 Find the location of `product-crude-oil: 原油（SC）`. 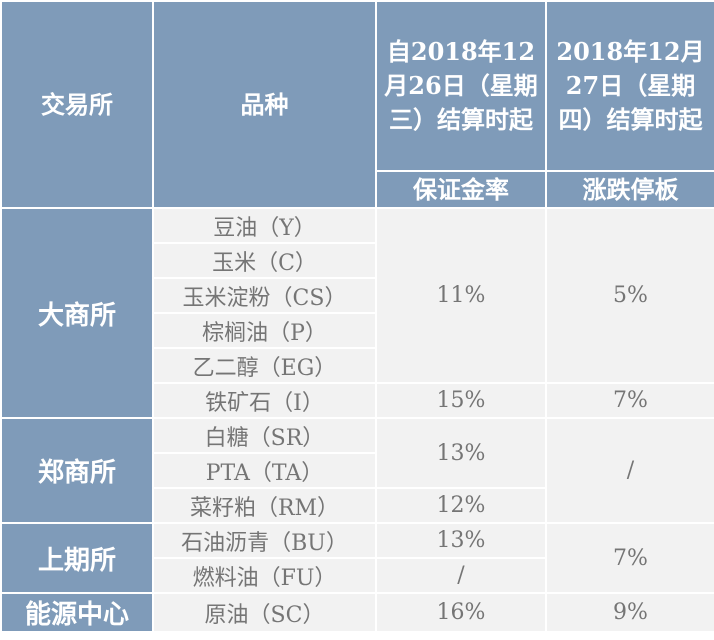

product-crude-oil: 原油（SC） is located at coordinates (264, 612).